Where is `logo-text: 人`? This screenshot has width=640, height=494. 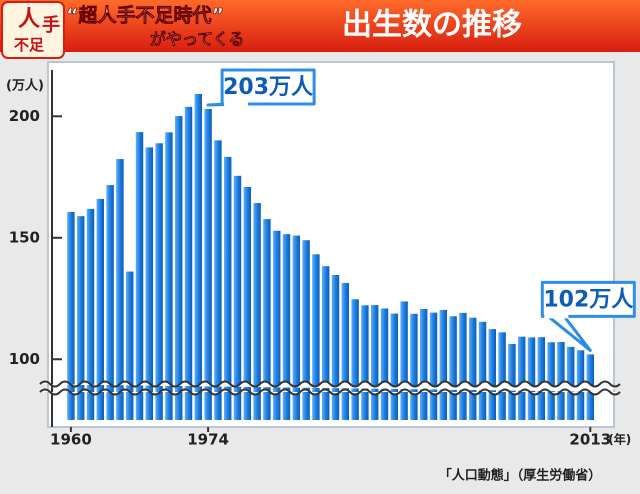
logo-text: 人 is located at coordinates (29, 19).